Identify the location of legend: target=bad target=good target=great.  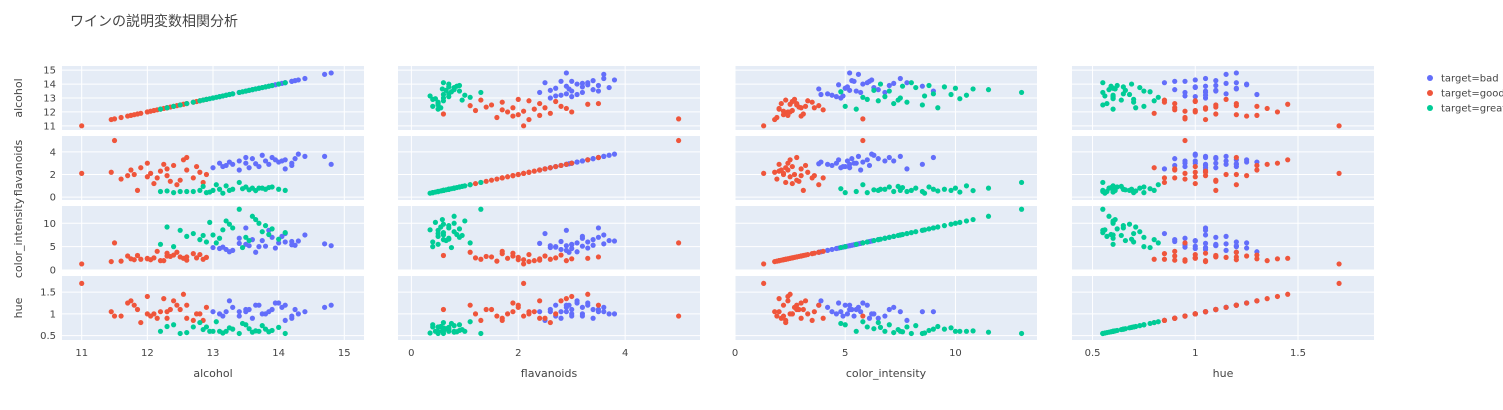
(1465, 94).